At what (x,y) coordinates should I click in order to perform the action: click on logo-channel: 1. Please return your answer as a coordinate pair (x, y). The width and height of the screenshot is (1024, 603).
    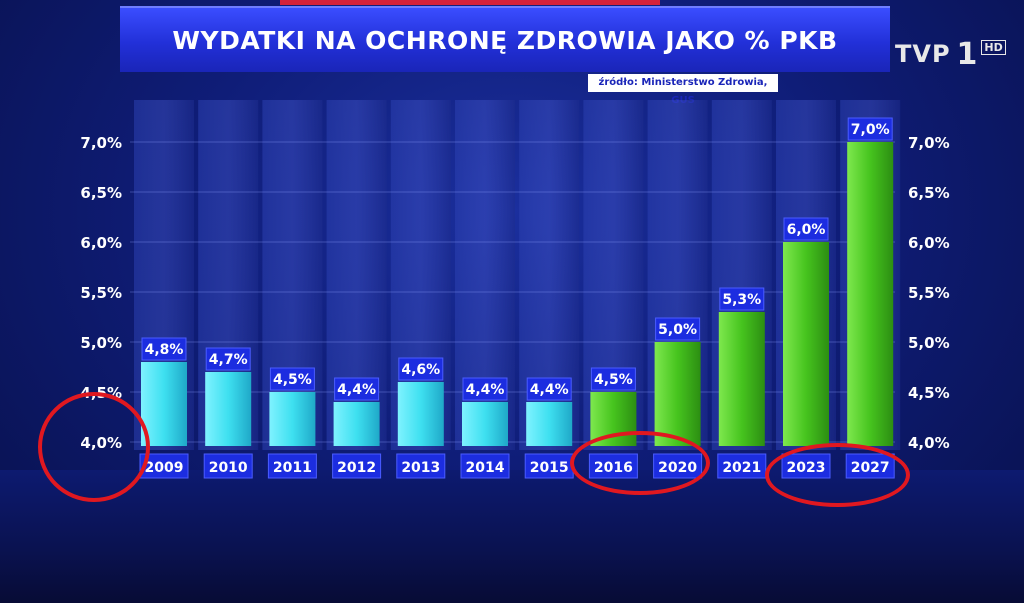
    Looking at the image, I should click on (967, 54).